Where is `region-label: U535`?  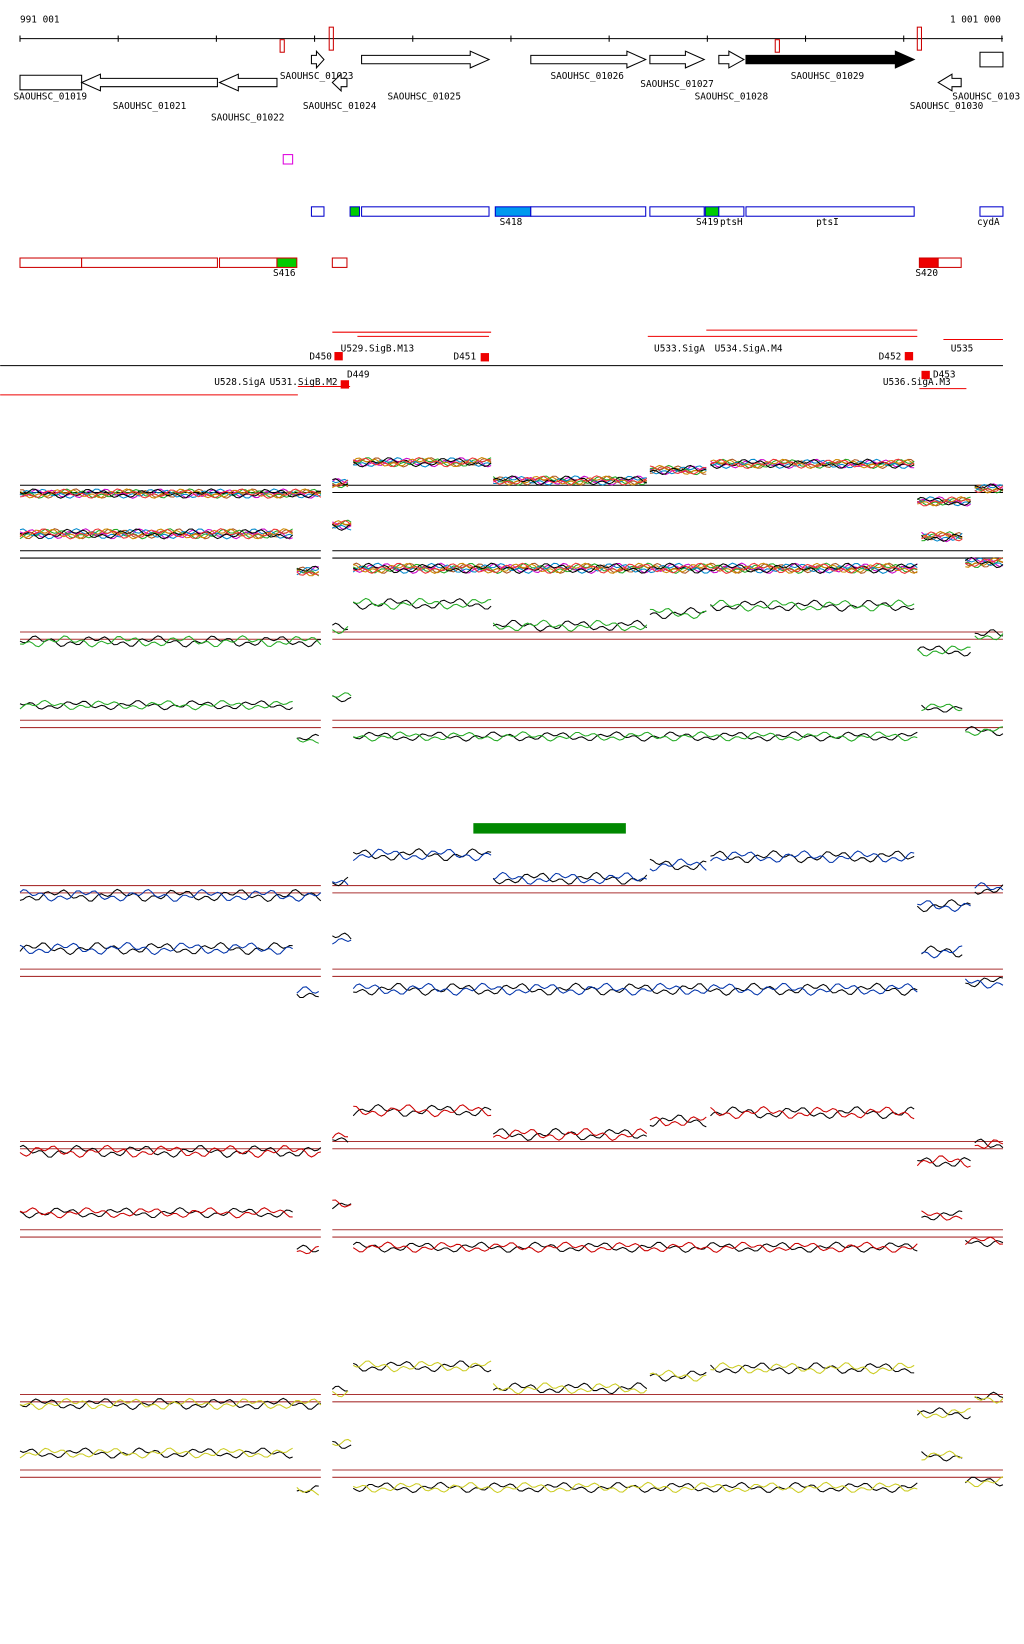 region-label: U535 is located at coordinates (962, 348).